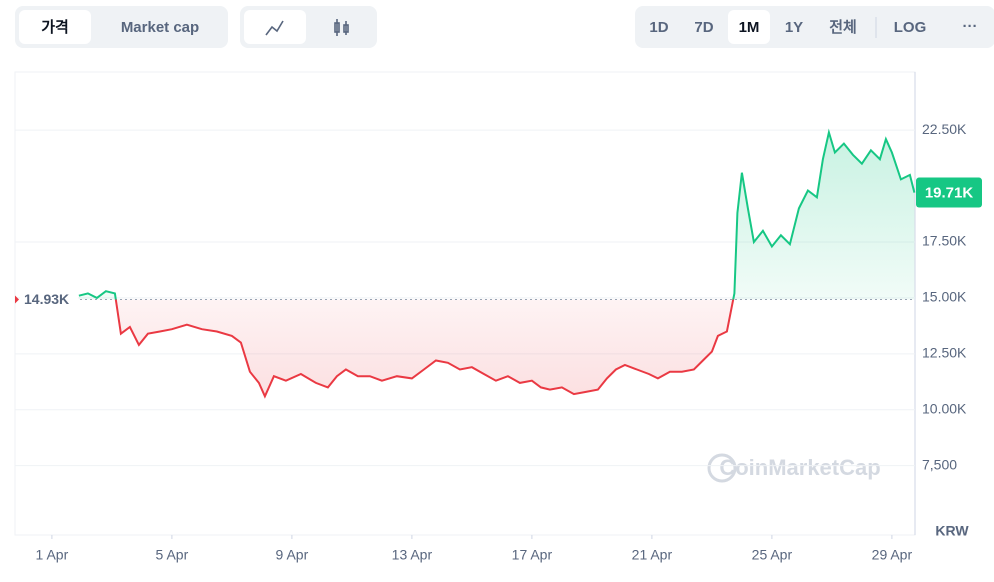 The image size is (994, 582). Describe the element at coordinates (292, 555) in the screenshot. I see `x-tick-label: 9 Apr` at that location.